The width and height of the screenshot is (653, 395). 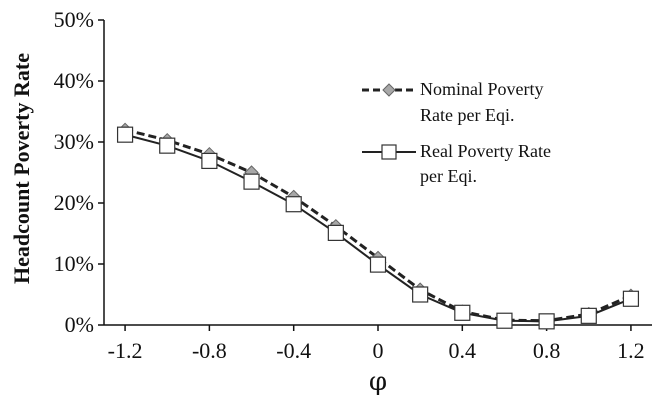 What do you see at coordinates (74, 263) in the screenshot?
I see `y-tick-label: 10%` at bounding box center [74, 263].